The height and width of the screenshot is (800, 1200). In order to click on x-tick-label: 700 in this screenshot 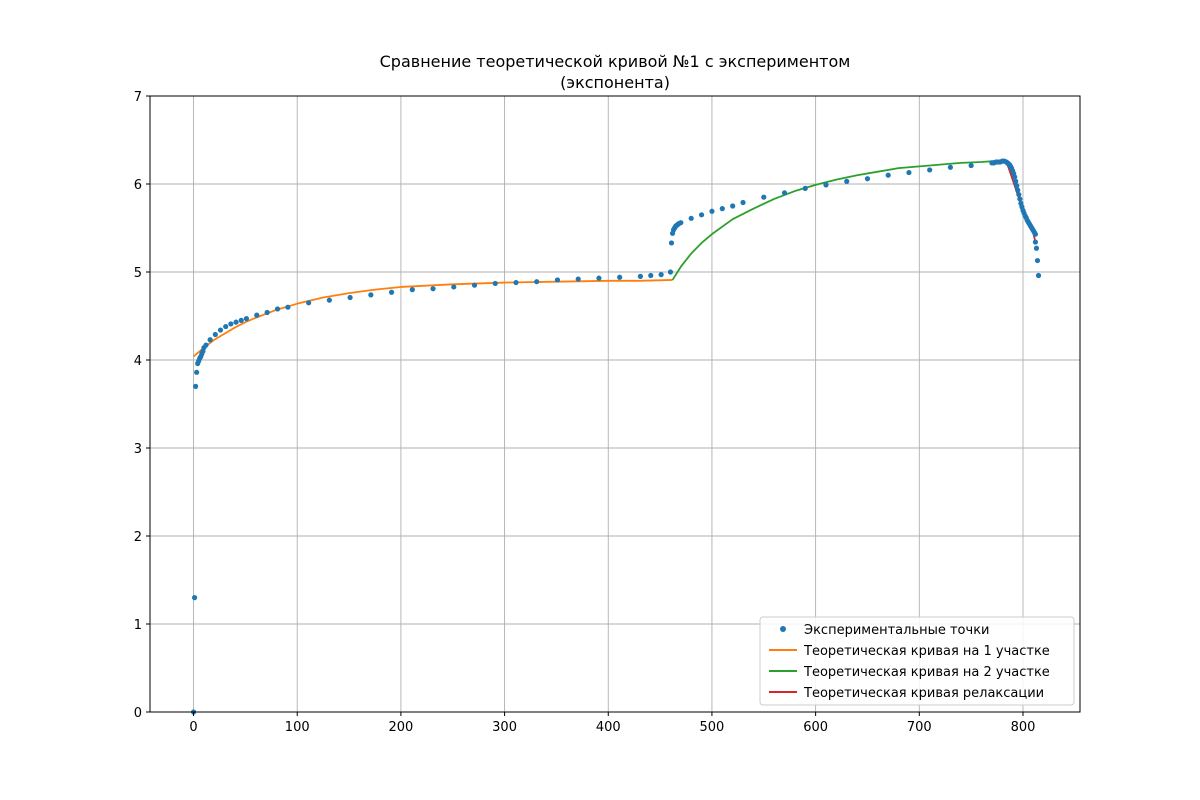, I will do `click(919, 727)`.